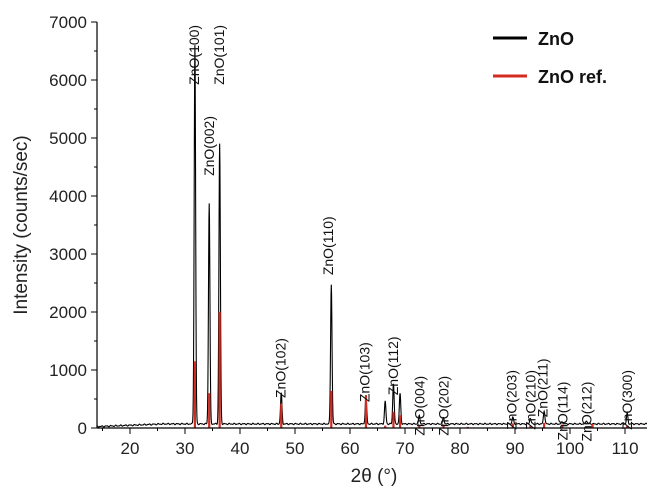  What do you see at coordinates (624, 448) in the screenshot?
I see `x-tick-label: 110` at bounding box center [624, 448].